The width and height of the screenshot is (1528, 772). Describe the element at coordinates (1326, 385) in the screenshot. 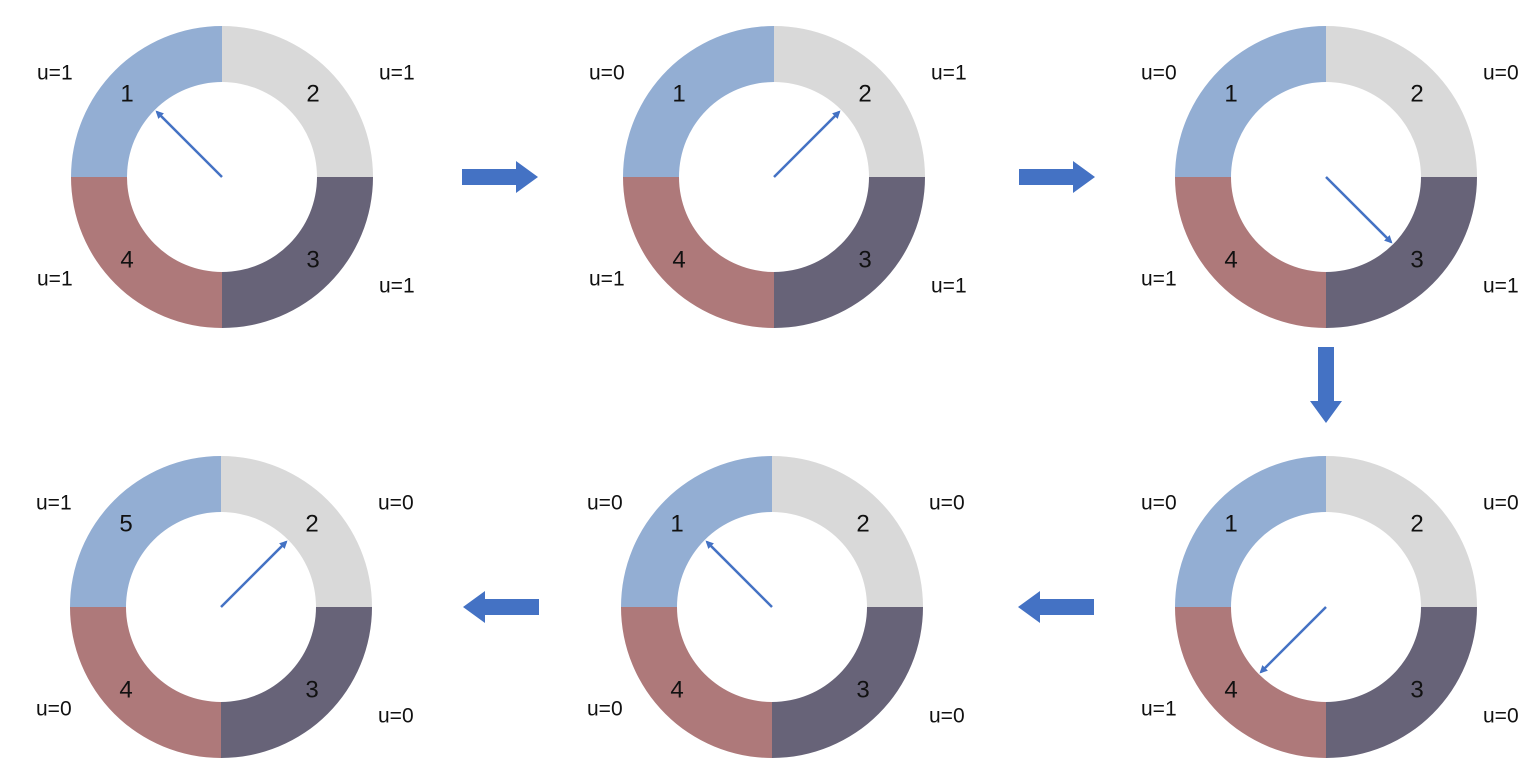

I see `flow-arrow-down` at that location.